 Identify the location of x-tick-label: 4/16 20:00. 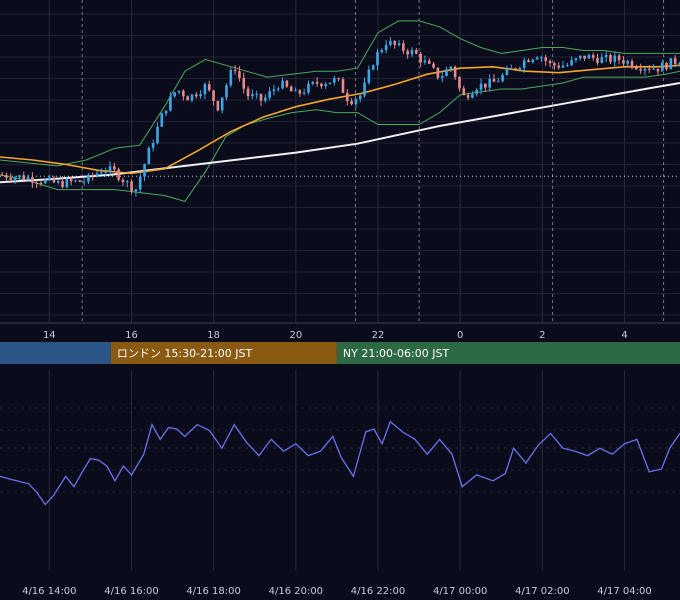
(296, 591).